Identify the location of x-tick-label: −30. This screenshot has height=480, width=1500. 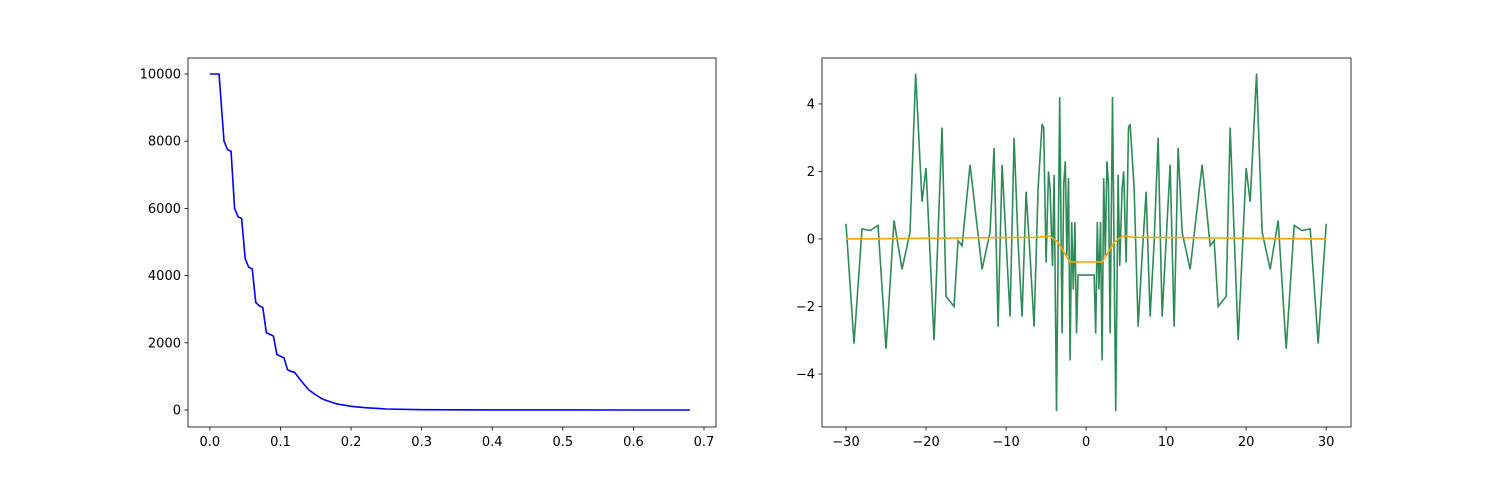
(845, 442).